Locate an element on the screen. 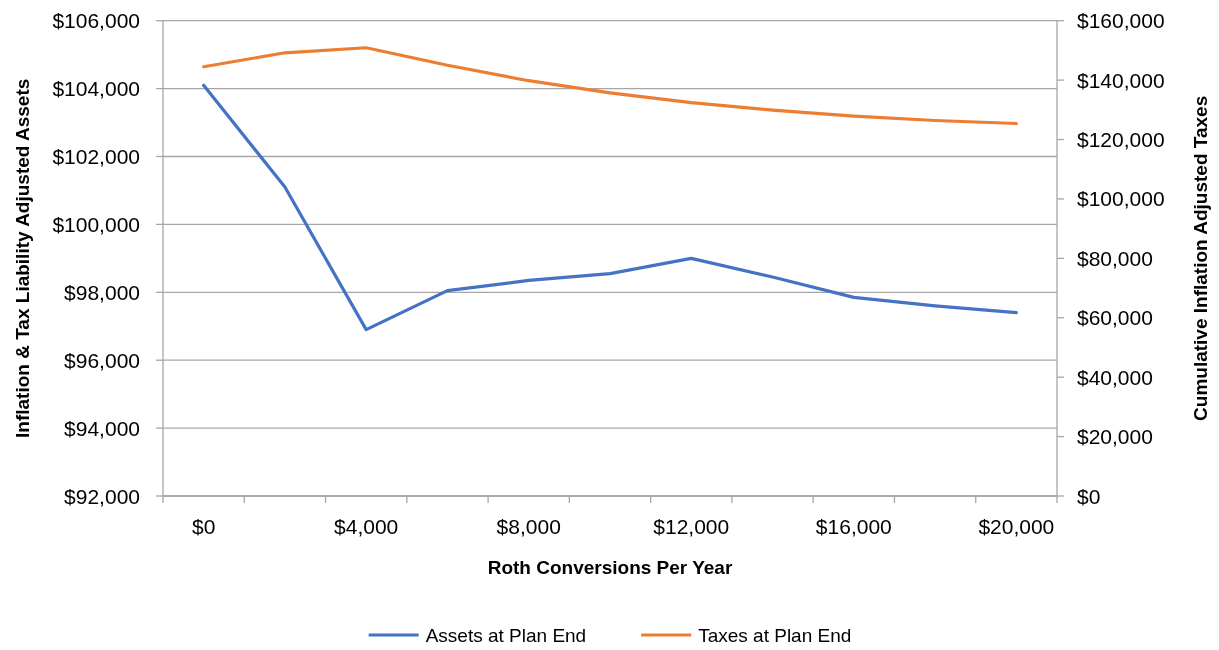 Image resolution: width=1219 pixels, height=650 pixels. x-tick-label: $8,000 is located at coordinates (528, 526).